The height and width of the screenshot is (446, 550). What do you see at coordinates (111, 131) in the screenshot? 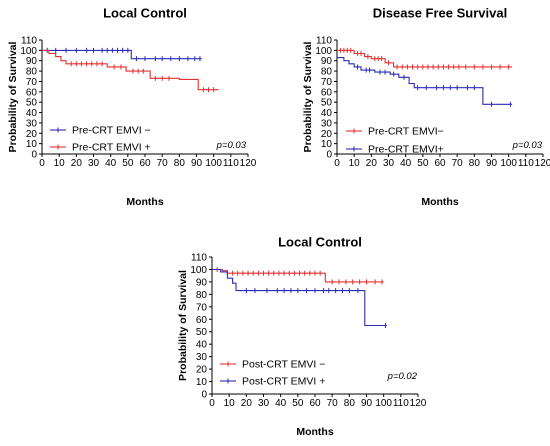
I see `legend-label: Pre-CRT EMVI −` at bounding box center [111, 131].